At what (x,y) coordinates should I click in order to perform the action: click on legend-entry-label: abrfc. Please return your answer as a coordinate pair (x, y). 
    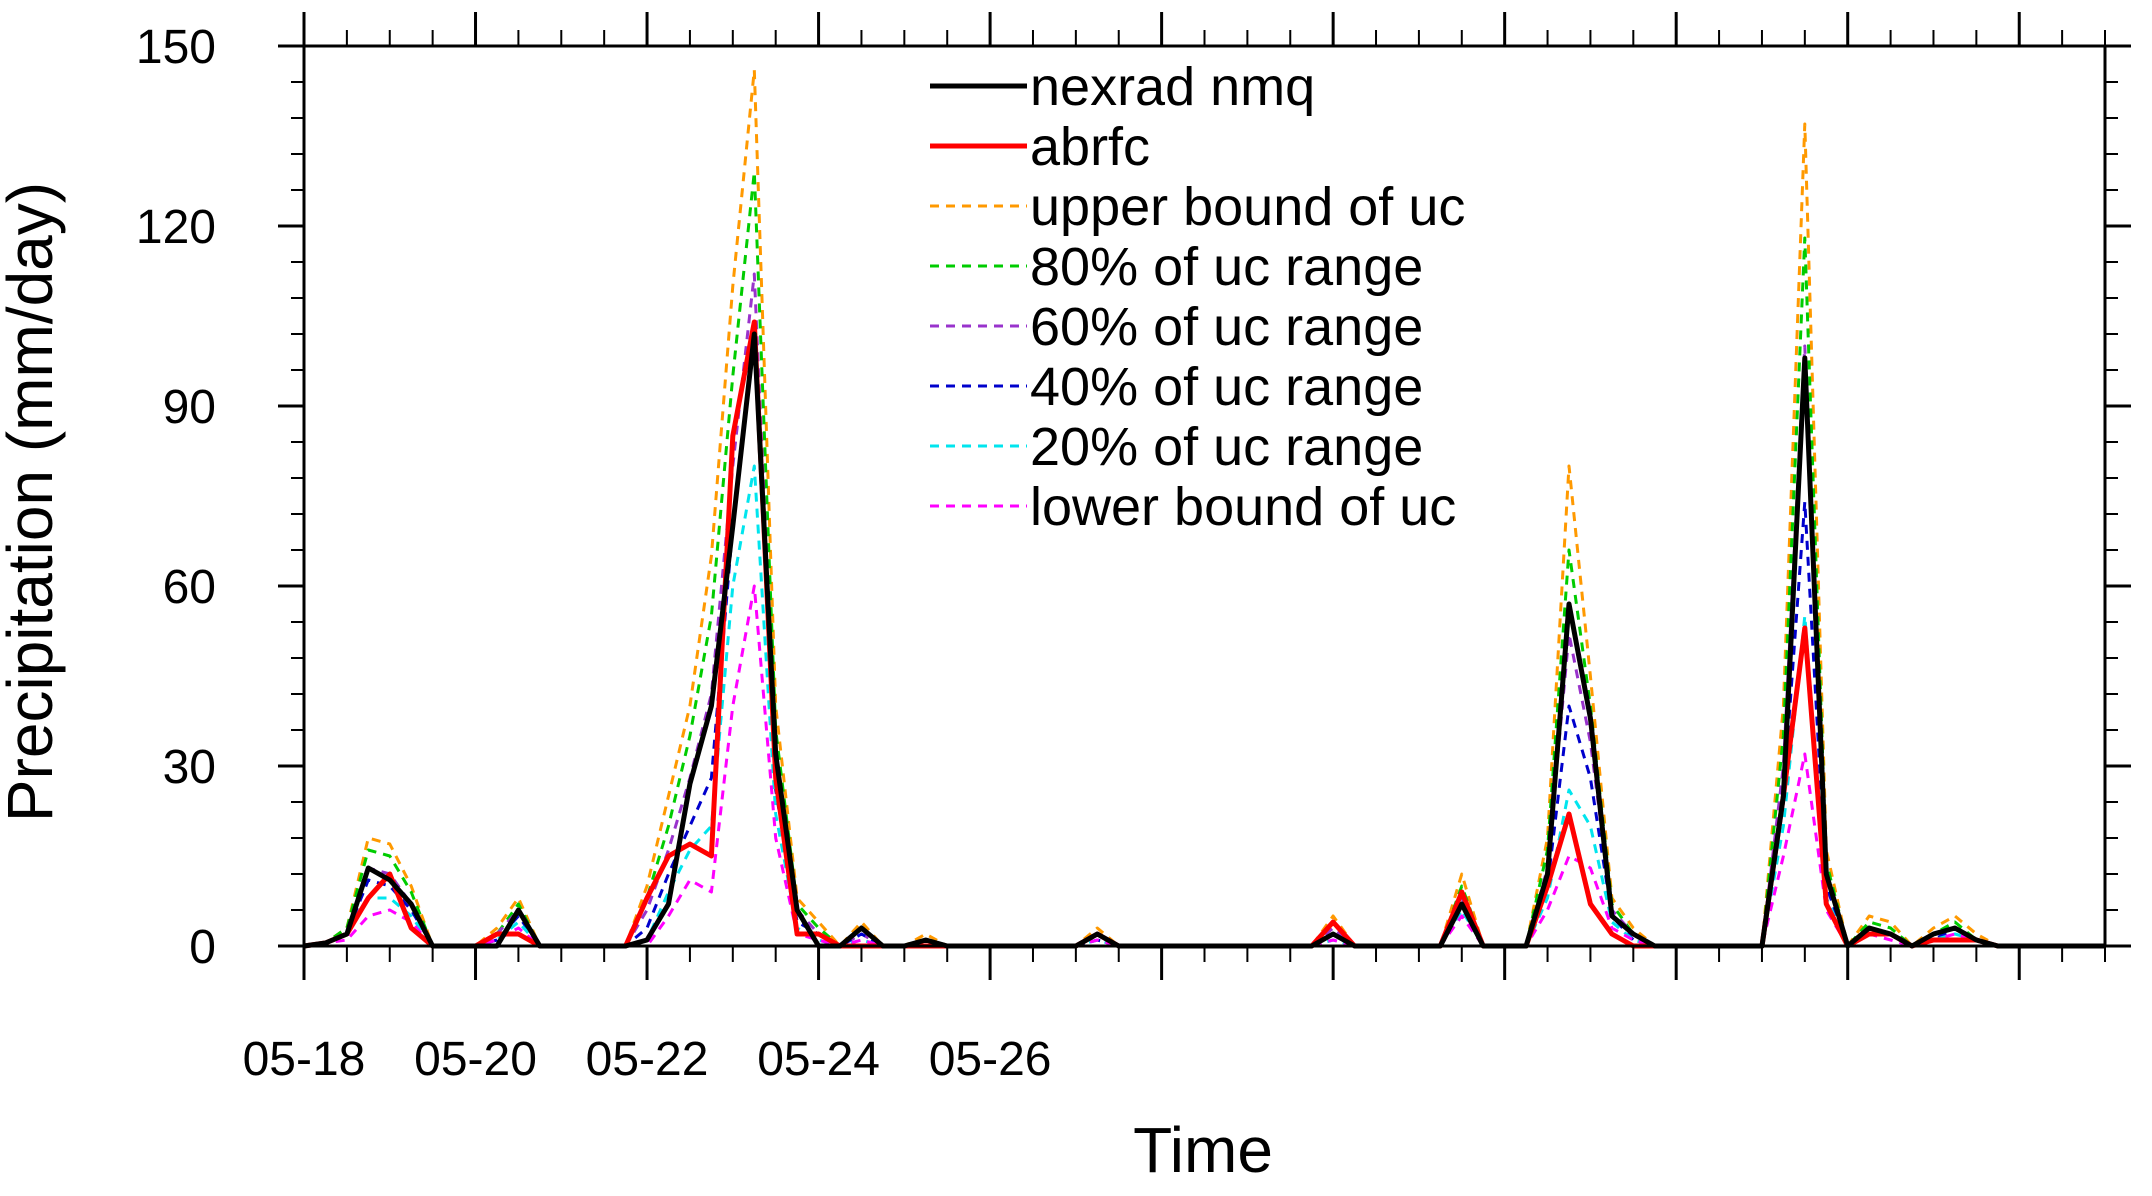
    Looking at the image, I should click on (1090, 147).